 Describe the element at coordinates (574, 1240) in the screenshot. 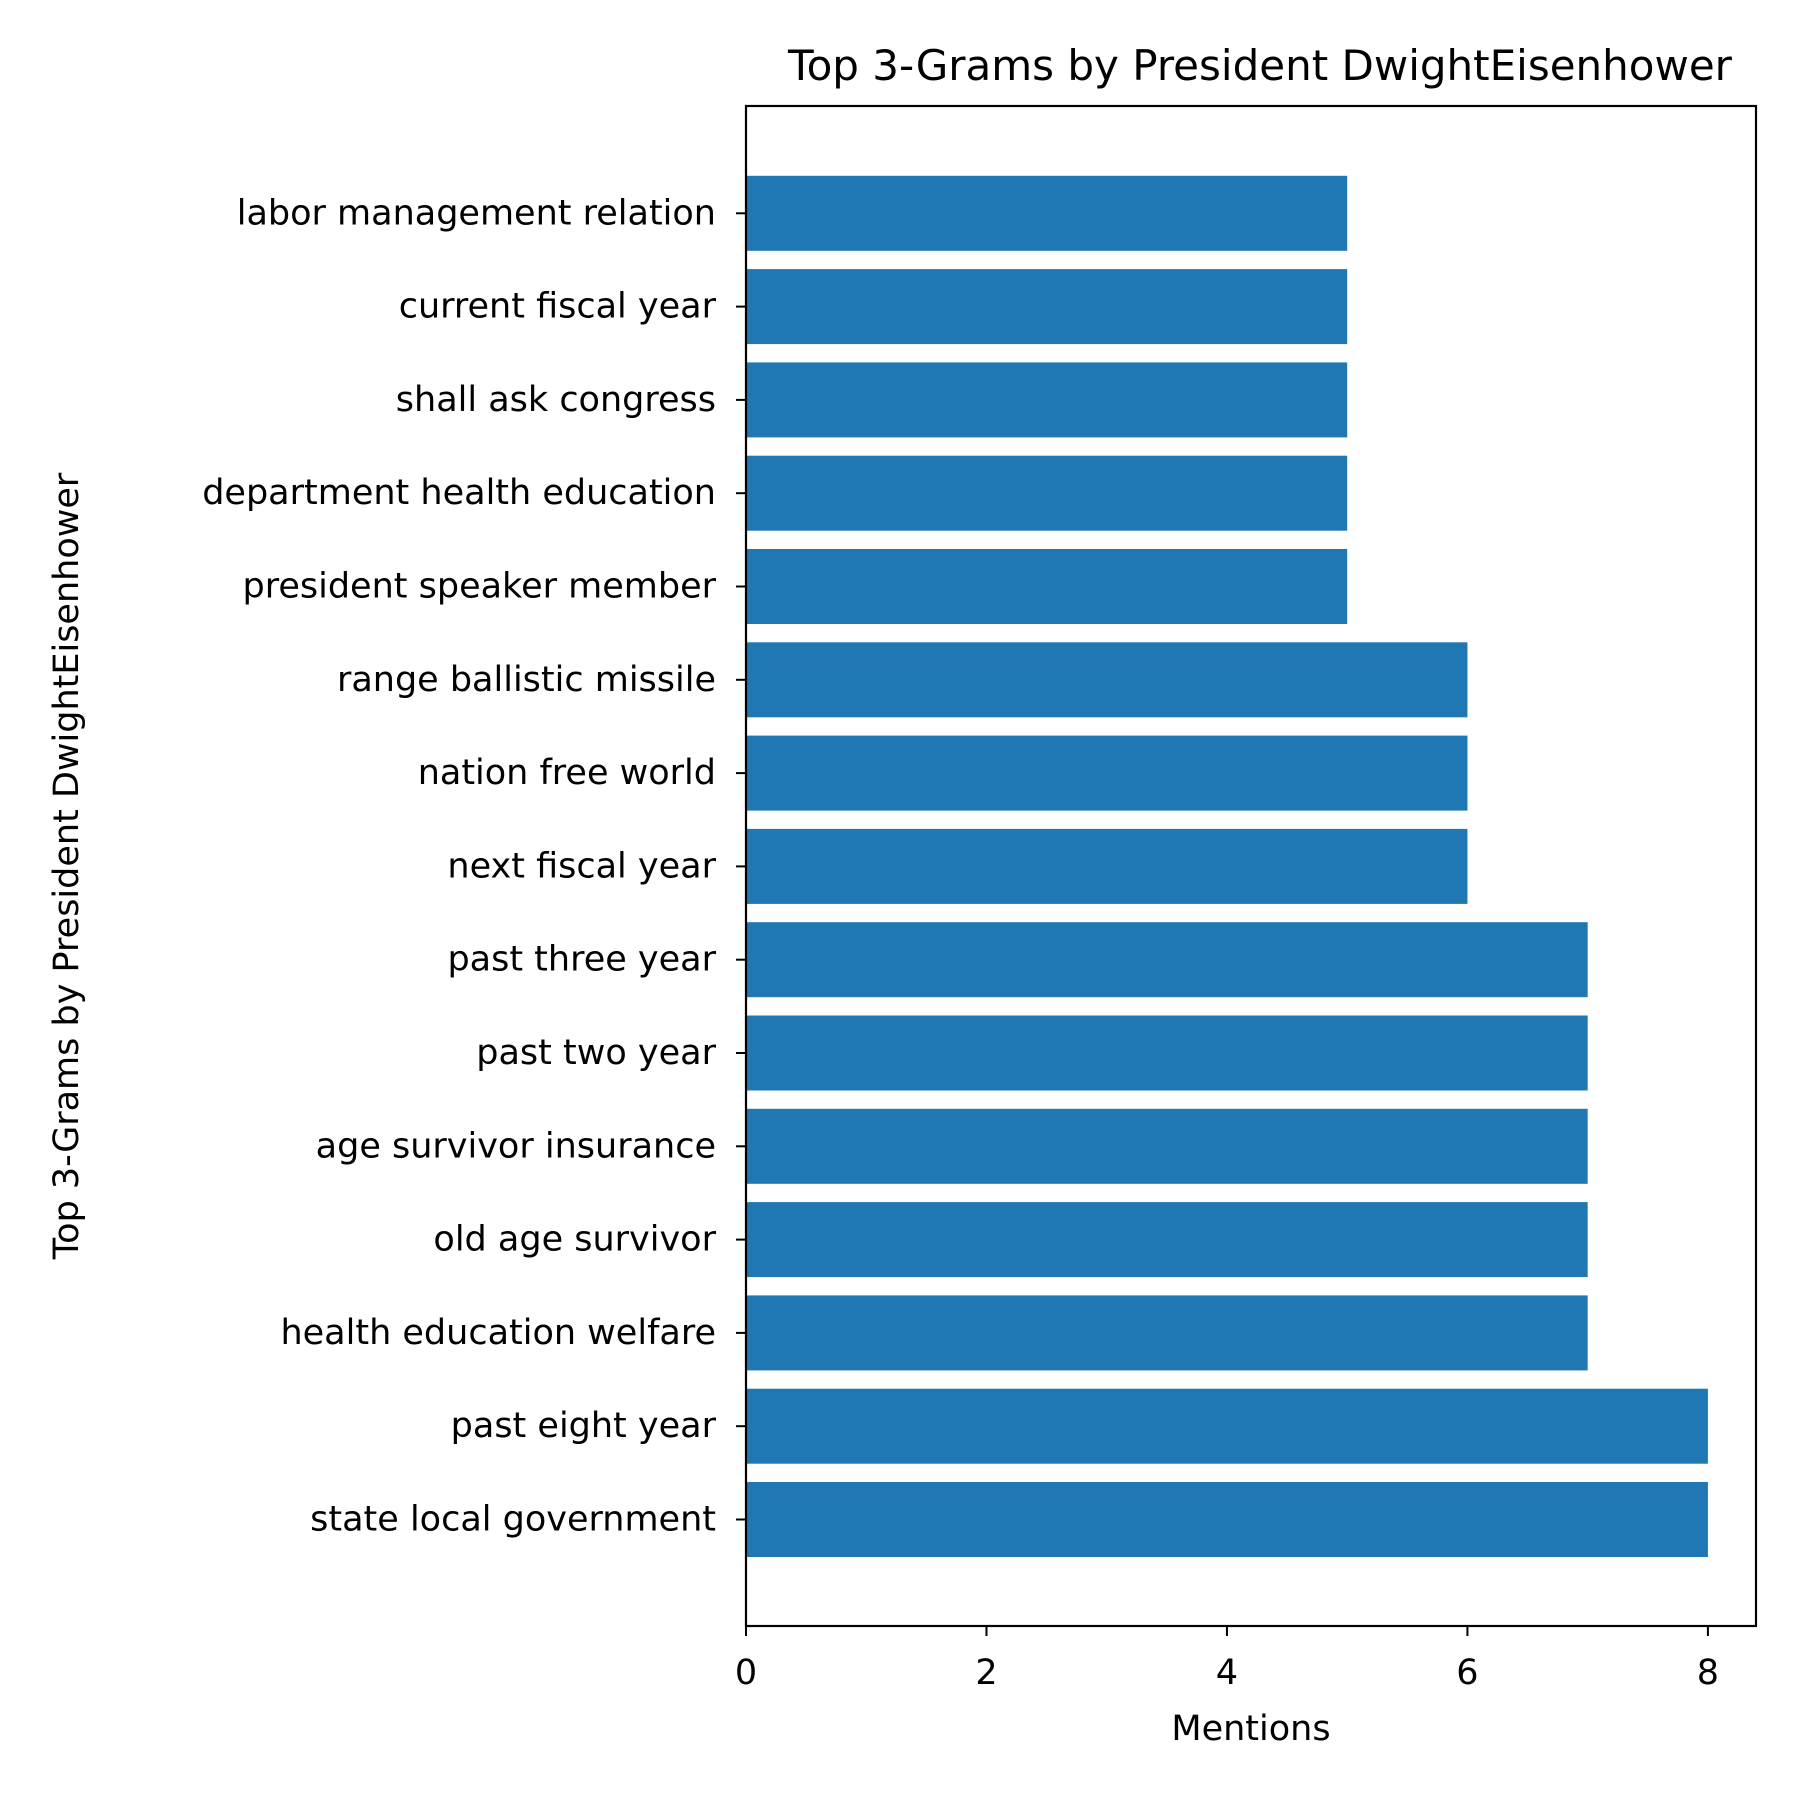

I see `y-tick-label: old age survivor` at that location.